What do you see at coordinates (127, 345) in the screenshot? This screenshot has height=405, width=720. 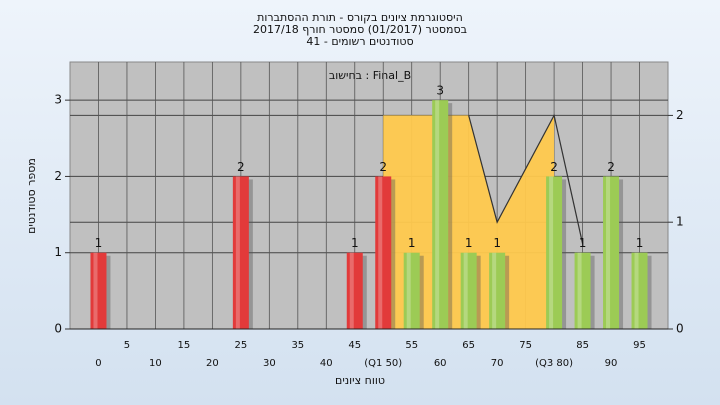 I see `x-tick-label: 5` at bounding box center [127, 345].